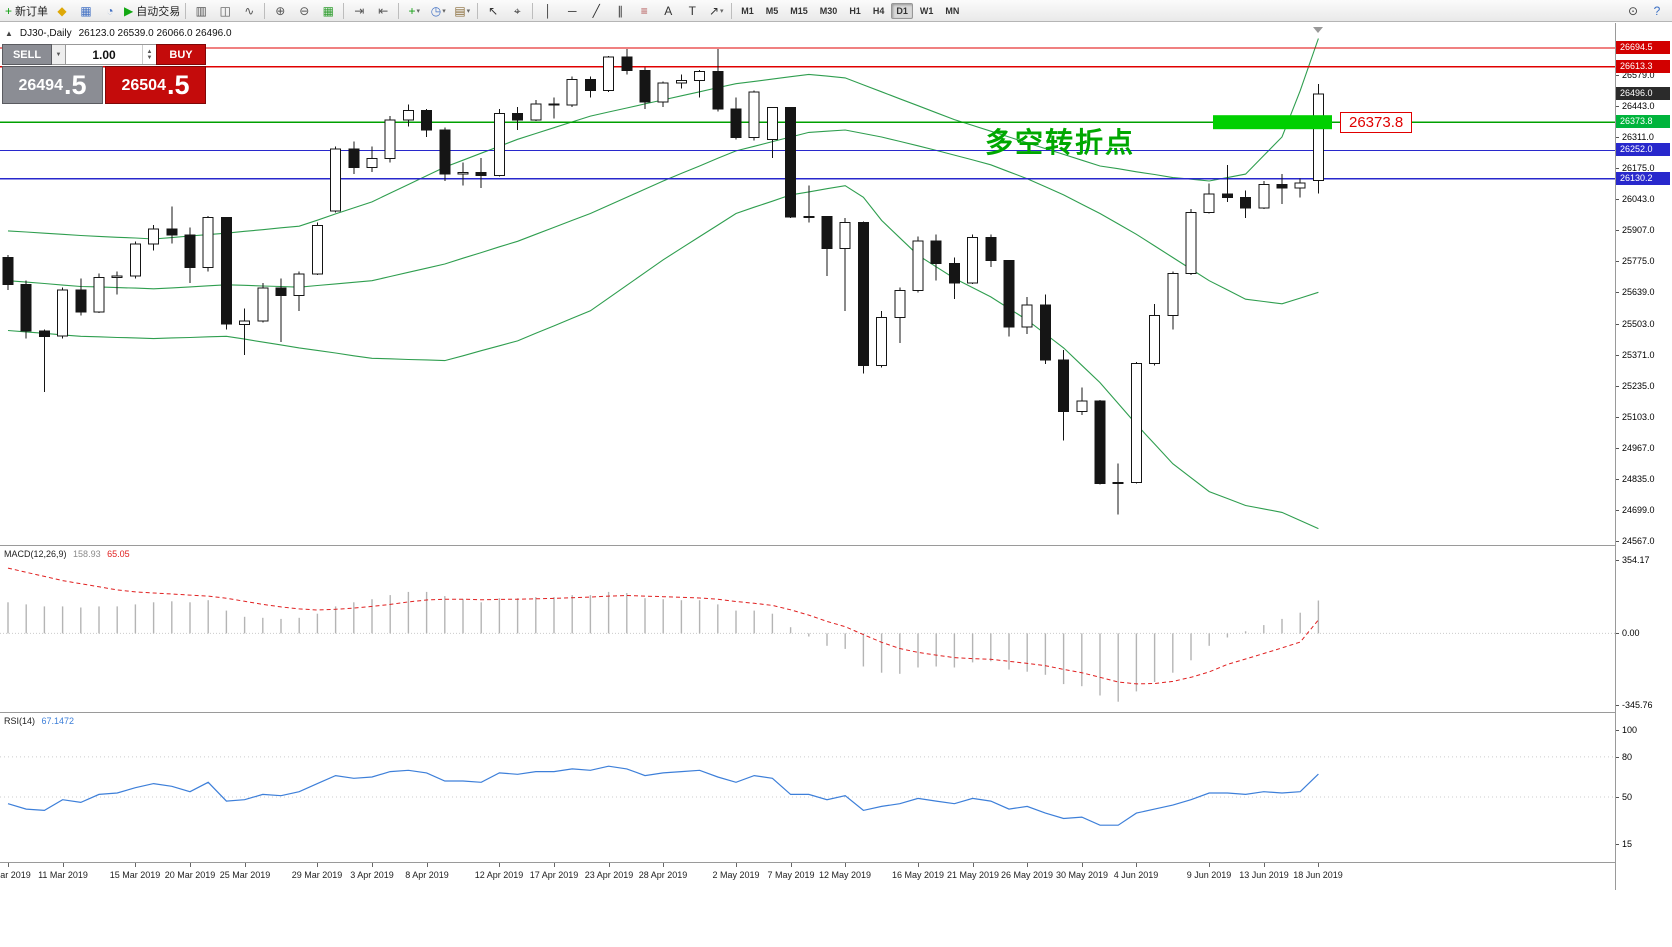 This screenshot has width=1672, height=947. I want to click on sell-button: SELL, so click(27, 54).